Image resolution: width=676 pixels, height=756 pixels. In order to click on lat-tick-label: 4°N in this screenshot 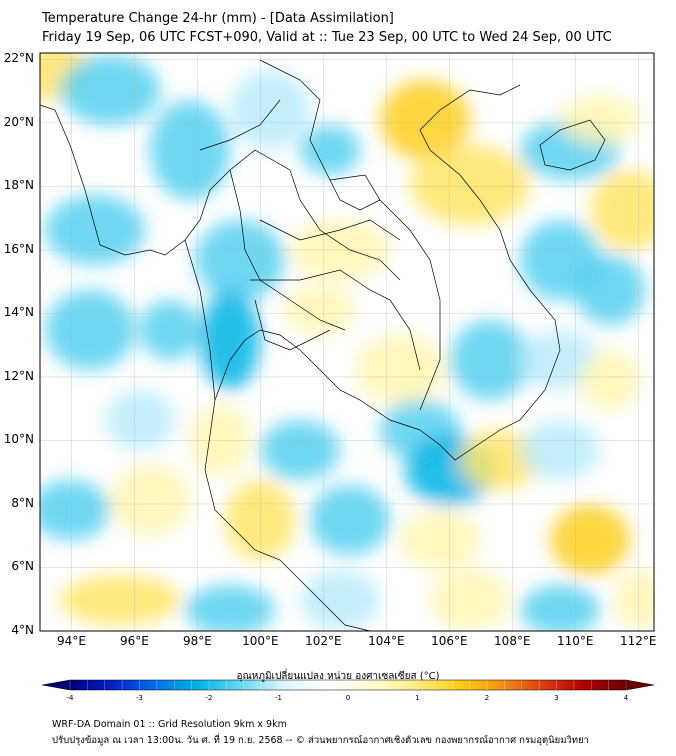, I will do `click(22, 630)`.